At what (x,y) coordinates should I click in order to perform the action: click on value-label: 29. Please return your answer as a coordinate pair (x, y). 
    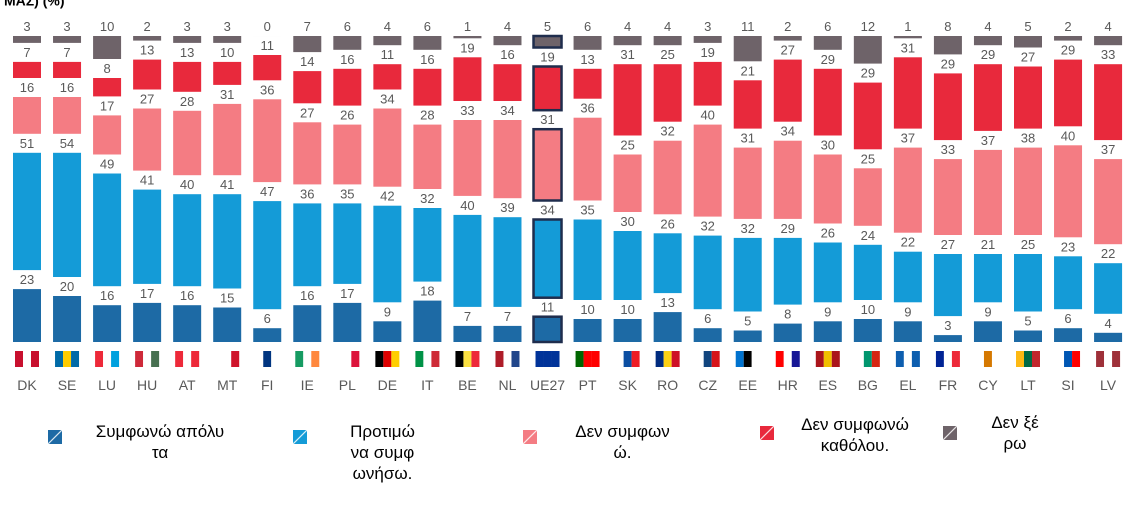
    Looking at the image, I should click on (988, 54).